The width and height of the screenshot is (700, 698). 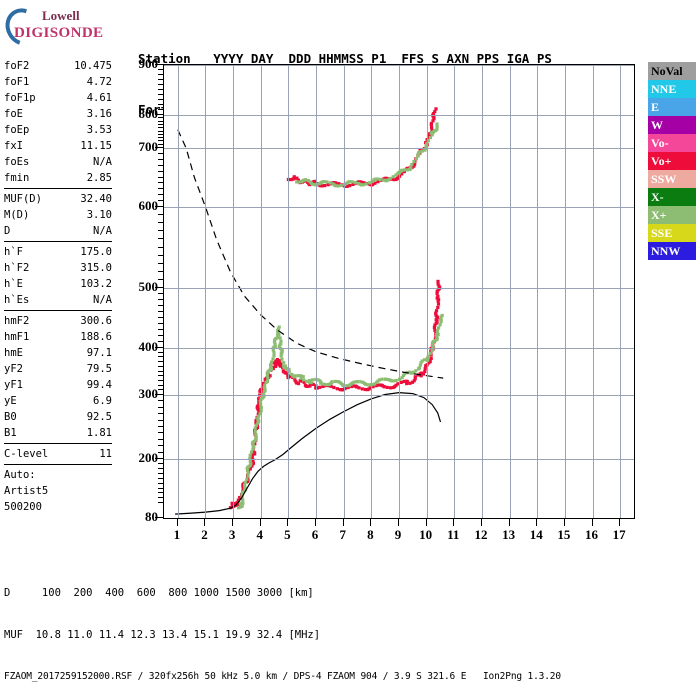 I want to click on logo-lowell-text: Lowell, so click(x=61, y=15).